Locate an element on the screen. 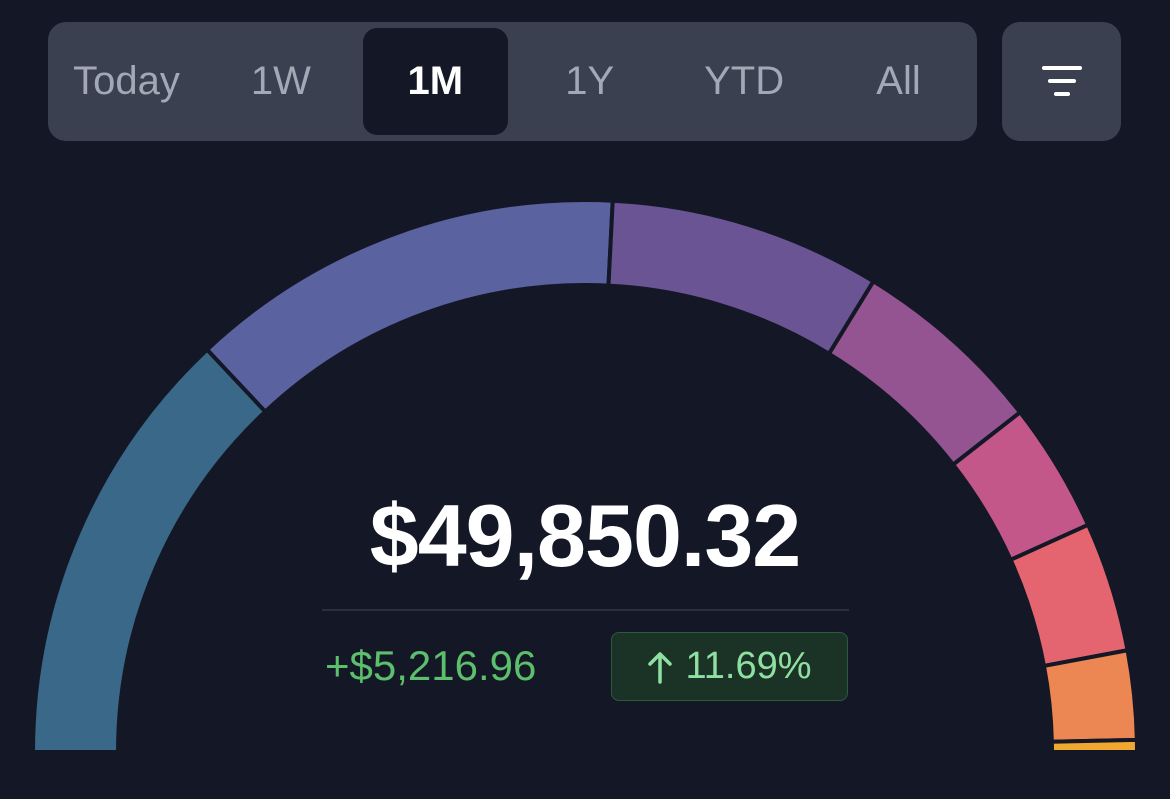 The width and height of the screenshot is (1170, 799). period-tab: All is located at coordinates (898, 81).